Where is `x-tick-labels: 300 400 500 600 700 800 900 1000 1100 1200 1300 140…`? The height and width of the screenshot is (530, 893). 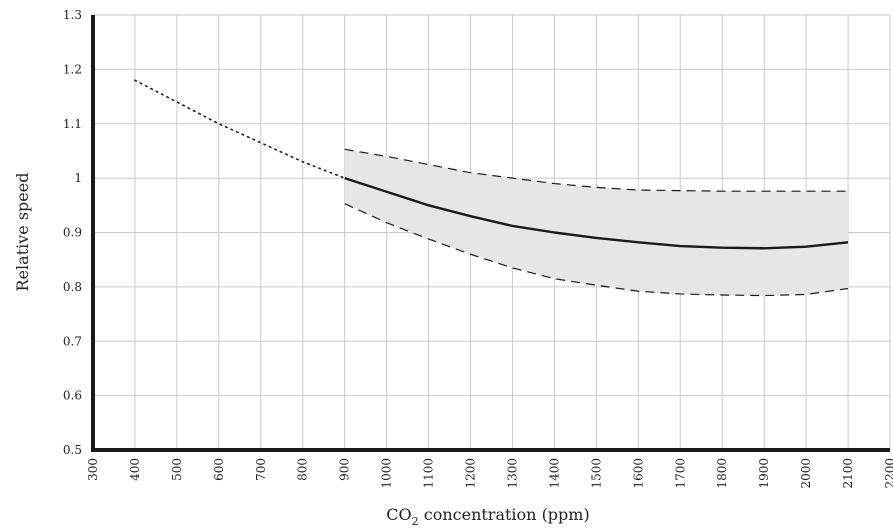
x-tick-labels: 300 400 500 600 700 800 900 1000 1100 1200 1300 140… is located at coordinates (489, 473).